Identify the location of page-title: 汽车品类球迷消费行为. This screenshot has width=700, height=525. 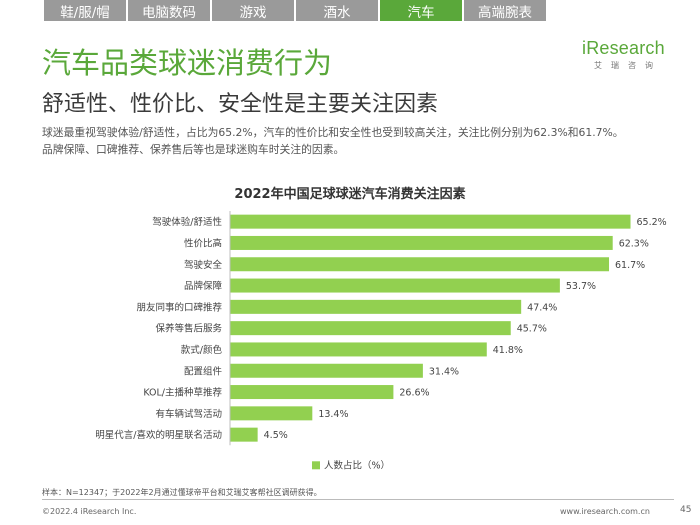
(187, 63).